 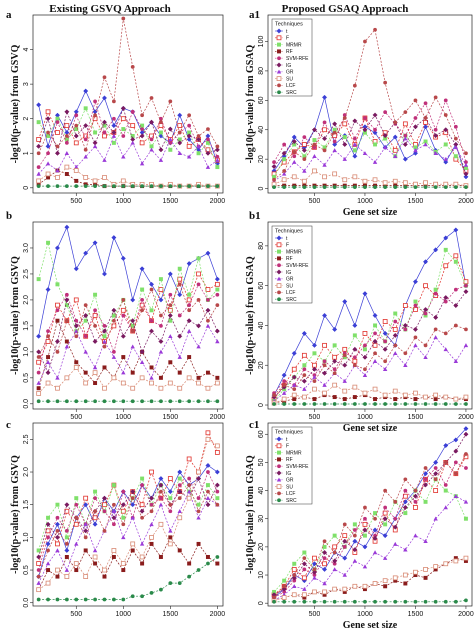 I want to click on series-line-svm-rfe, so click(x=370, y=339).